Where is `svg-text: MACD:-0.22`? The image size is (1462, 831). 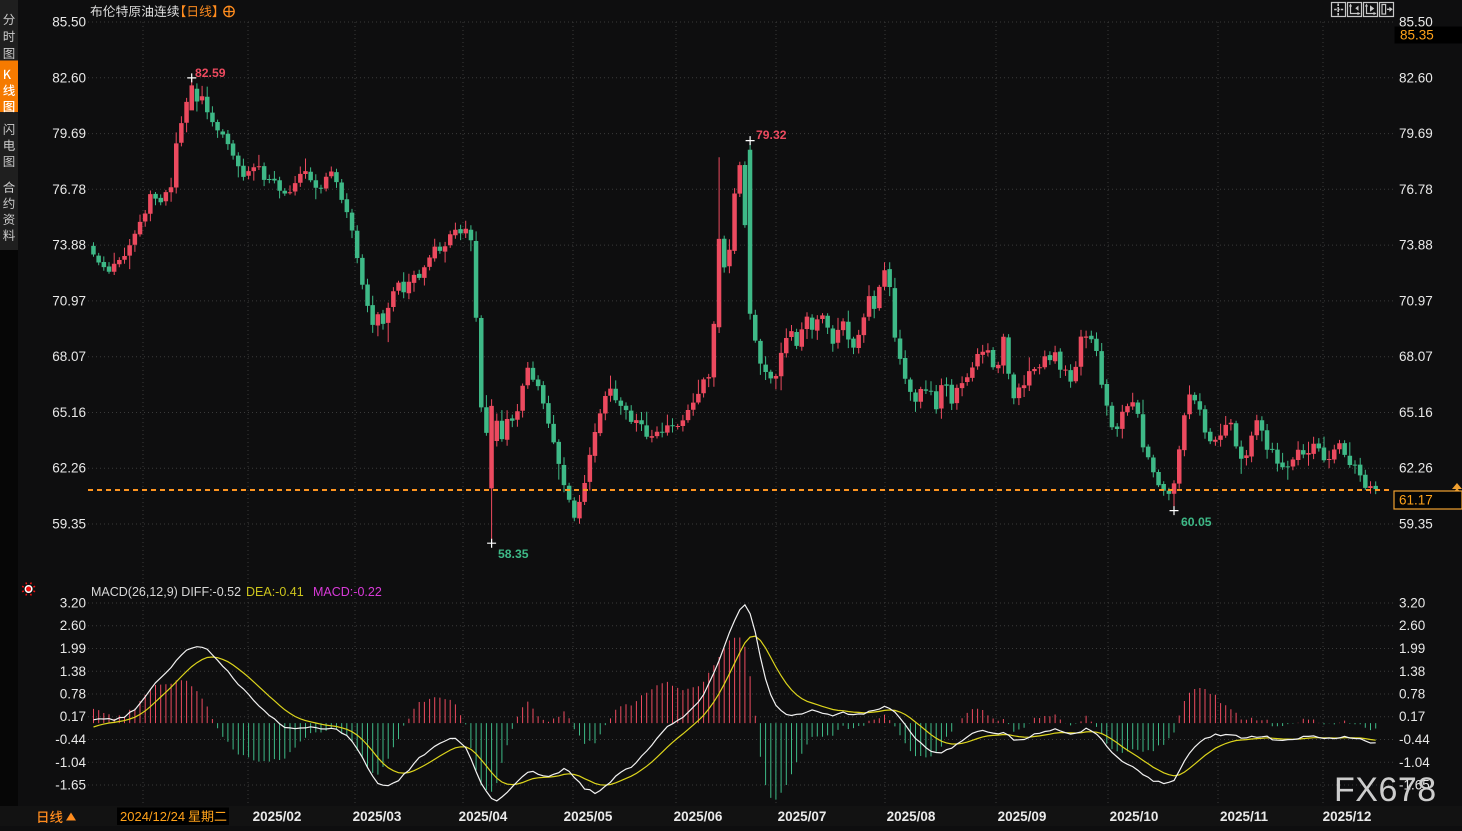 svg-text: MACD:-0.22 is located at coordinates (347, 592).